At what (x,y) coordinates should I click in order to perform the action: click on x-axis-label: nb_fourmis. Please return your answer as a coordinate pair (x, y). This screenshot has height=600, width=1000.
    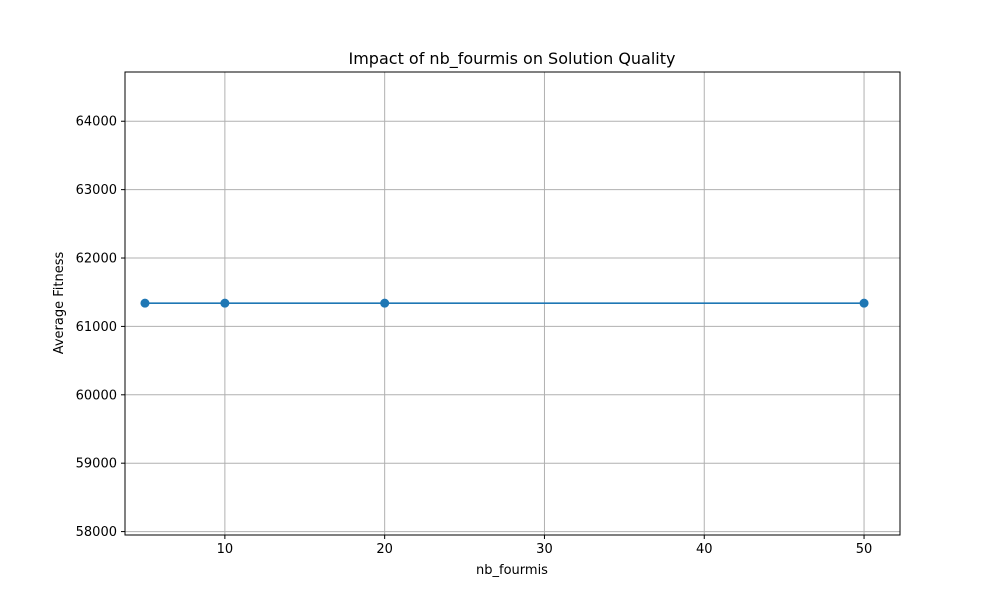
    Looking at the image, I should click on (512, 570).